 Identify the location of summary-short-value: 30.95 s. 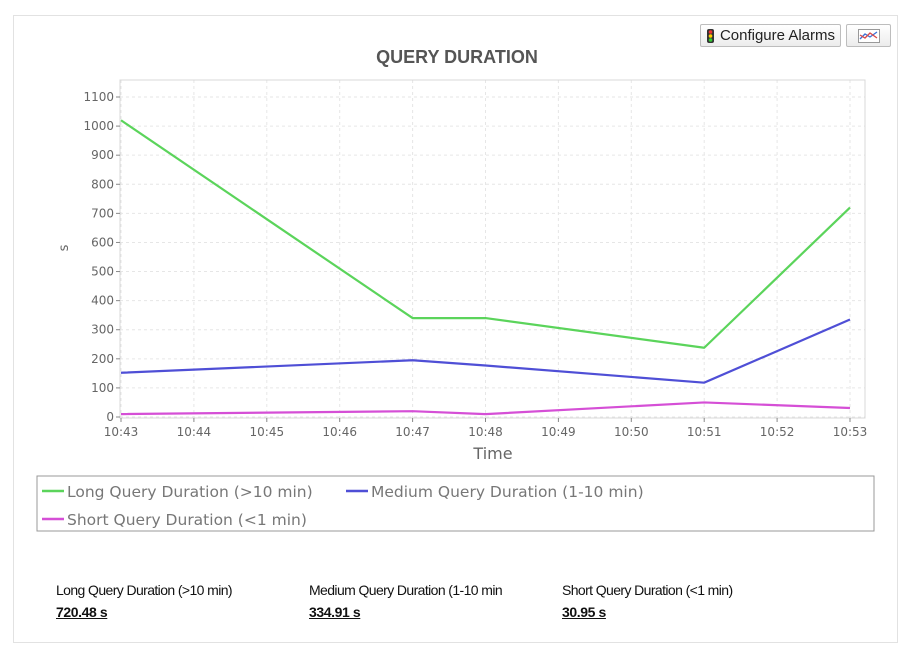
(584, 612).